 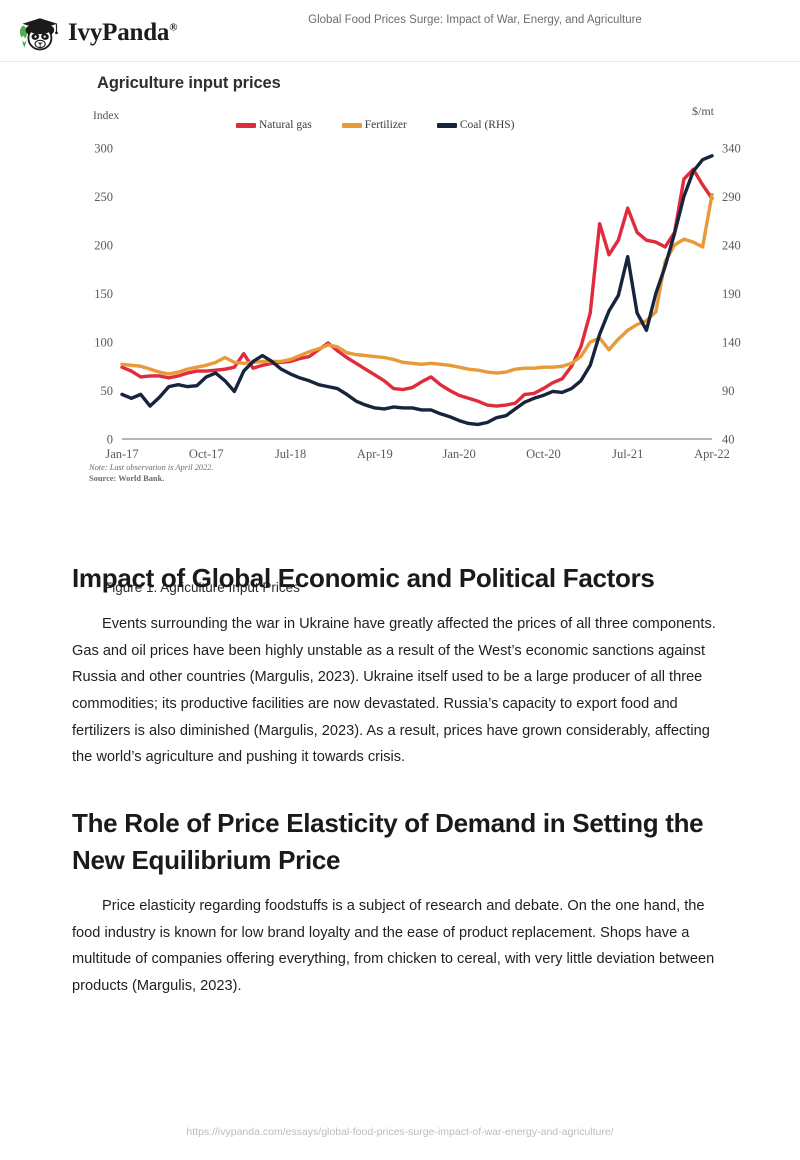 I want to click on x-axis-tick-label: Oct-17, so click(x=206, y=454).